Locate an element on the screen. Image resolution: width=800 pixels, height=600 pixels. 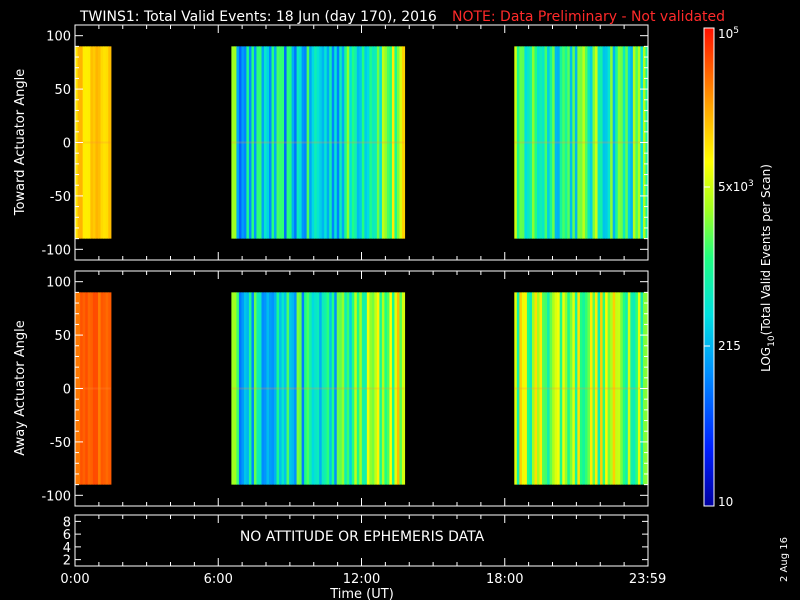
colorbar-gradient is located at coordinates (709, 267).